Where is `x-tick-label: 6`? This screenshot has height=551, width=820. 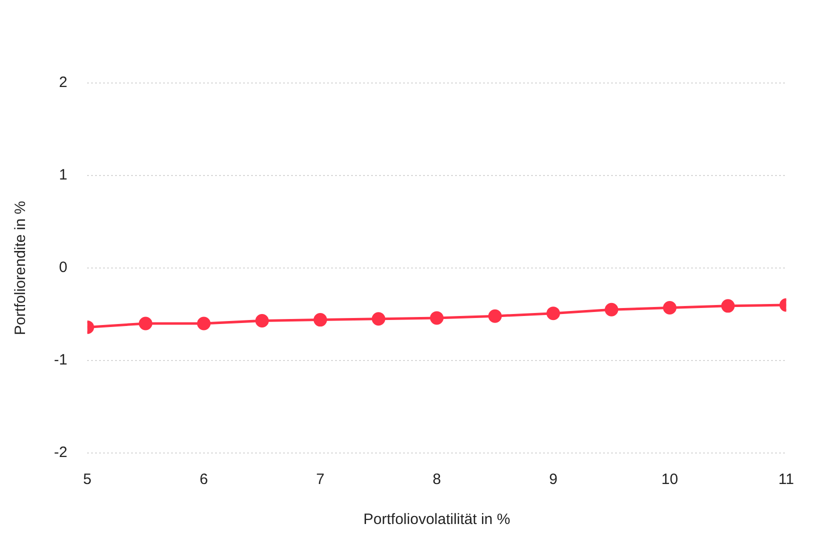 x-tick-label: 6 is located at coordinates (204, 479).